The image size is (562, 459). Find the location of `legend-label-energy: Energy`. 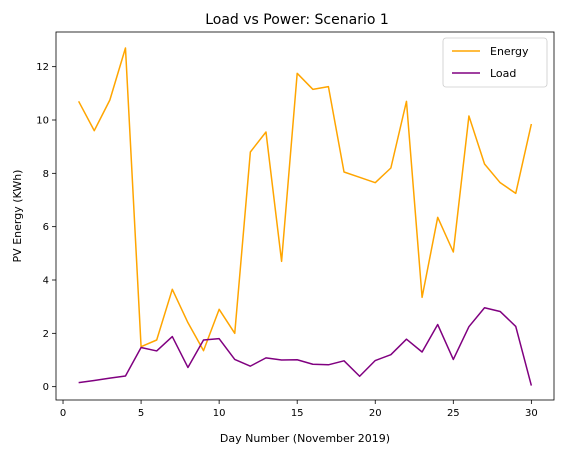

legend-label-energy: Energy is located at coordinates (509, 51).